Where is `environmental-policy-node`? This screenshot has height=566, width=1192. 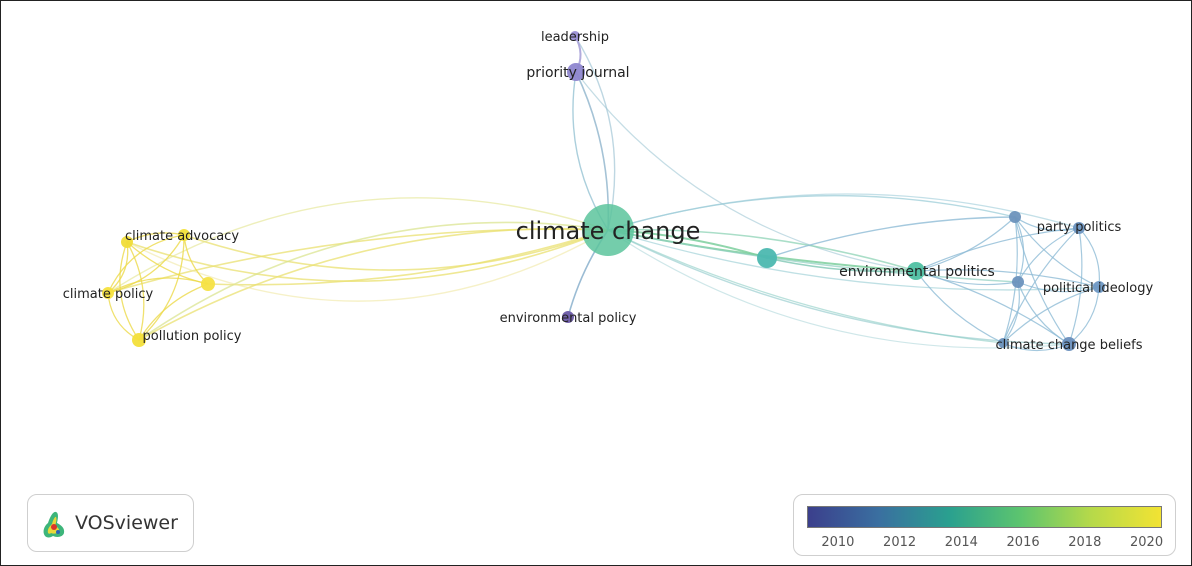 environmental-policy-node is located at coordinates (568, 317).